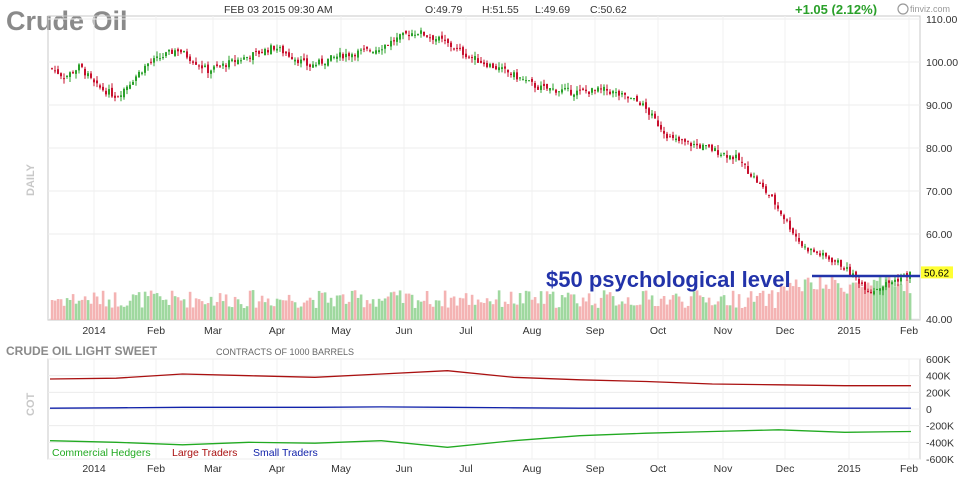 The width and height of the screenshot is (964, 480). I want to click on cot-x-tick: Aug, so click(532, 469).